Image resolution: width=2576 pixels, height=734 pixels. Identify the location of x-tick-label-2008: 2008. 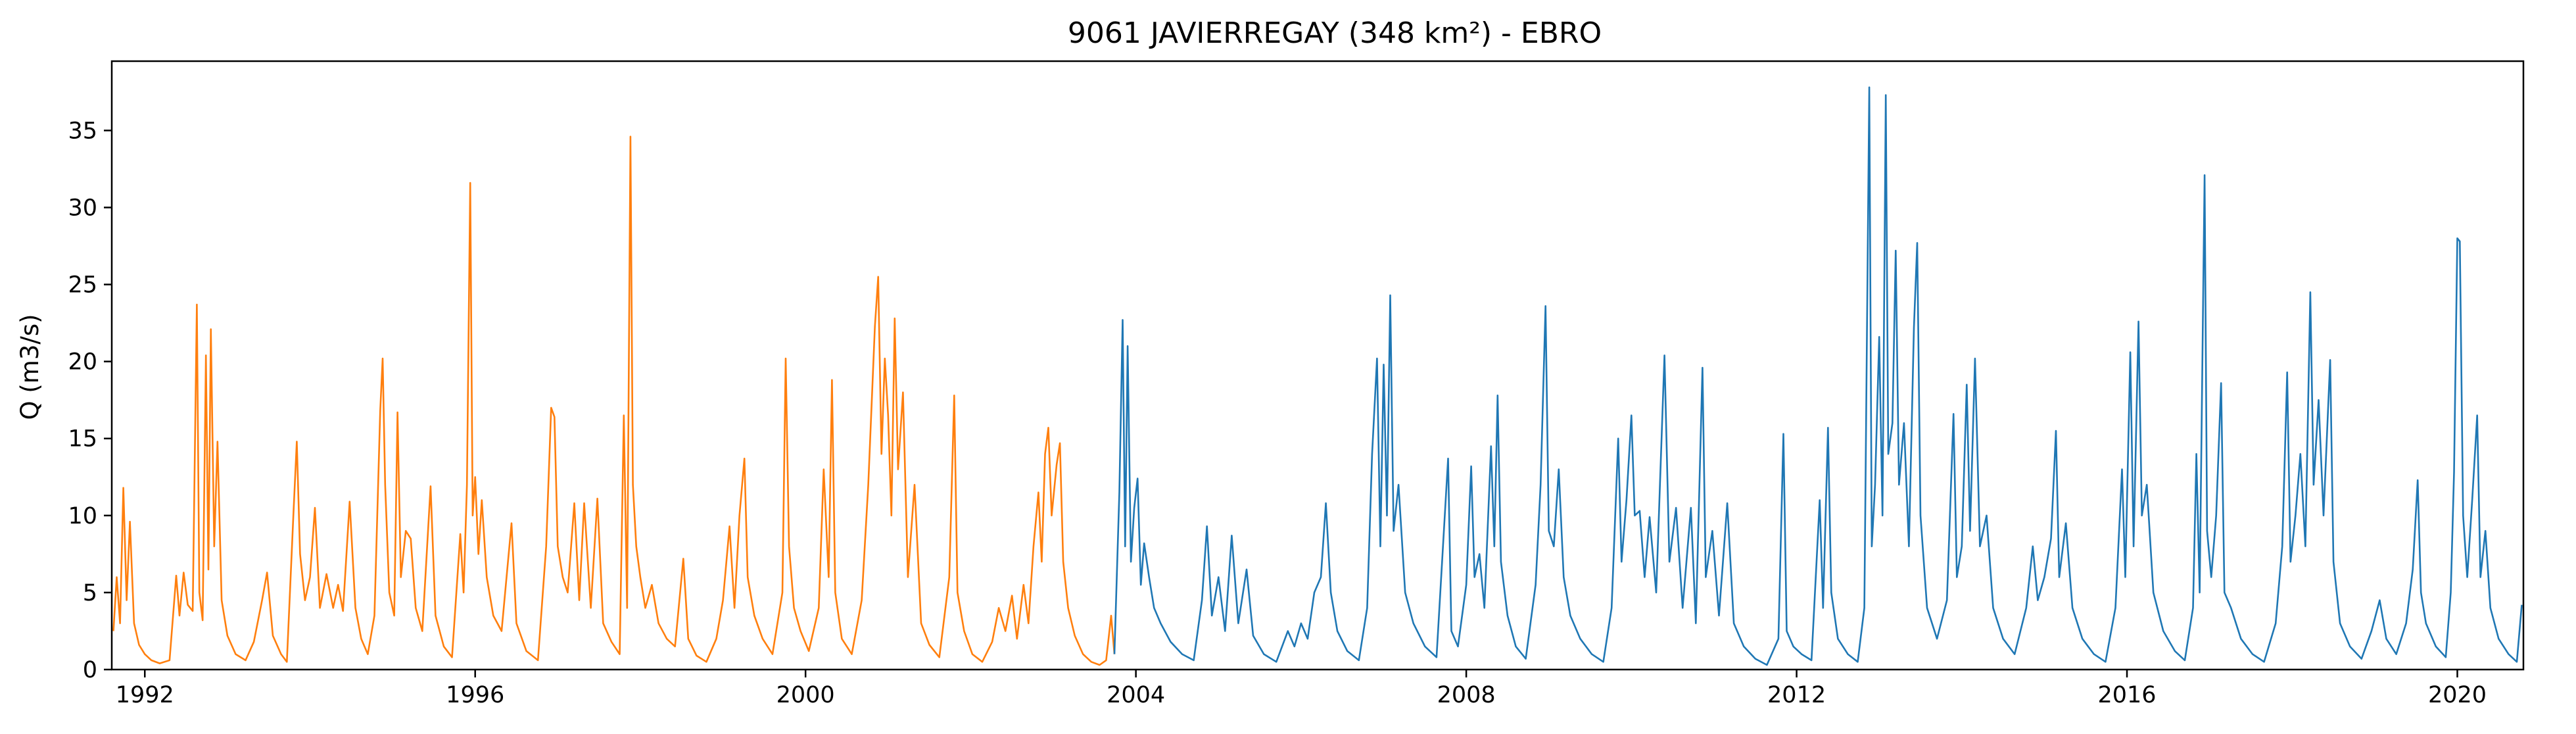
(1466, 695).